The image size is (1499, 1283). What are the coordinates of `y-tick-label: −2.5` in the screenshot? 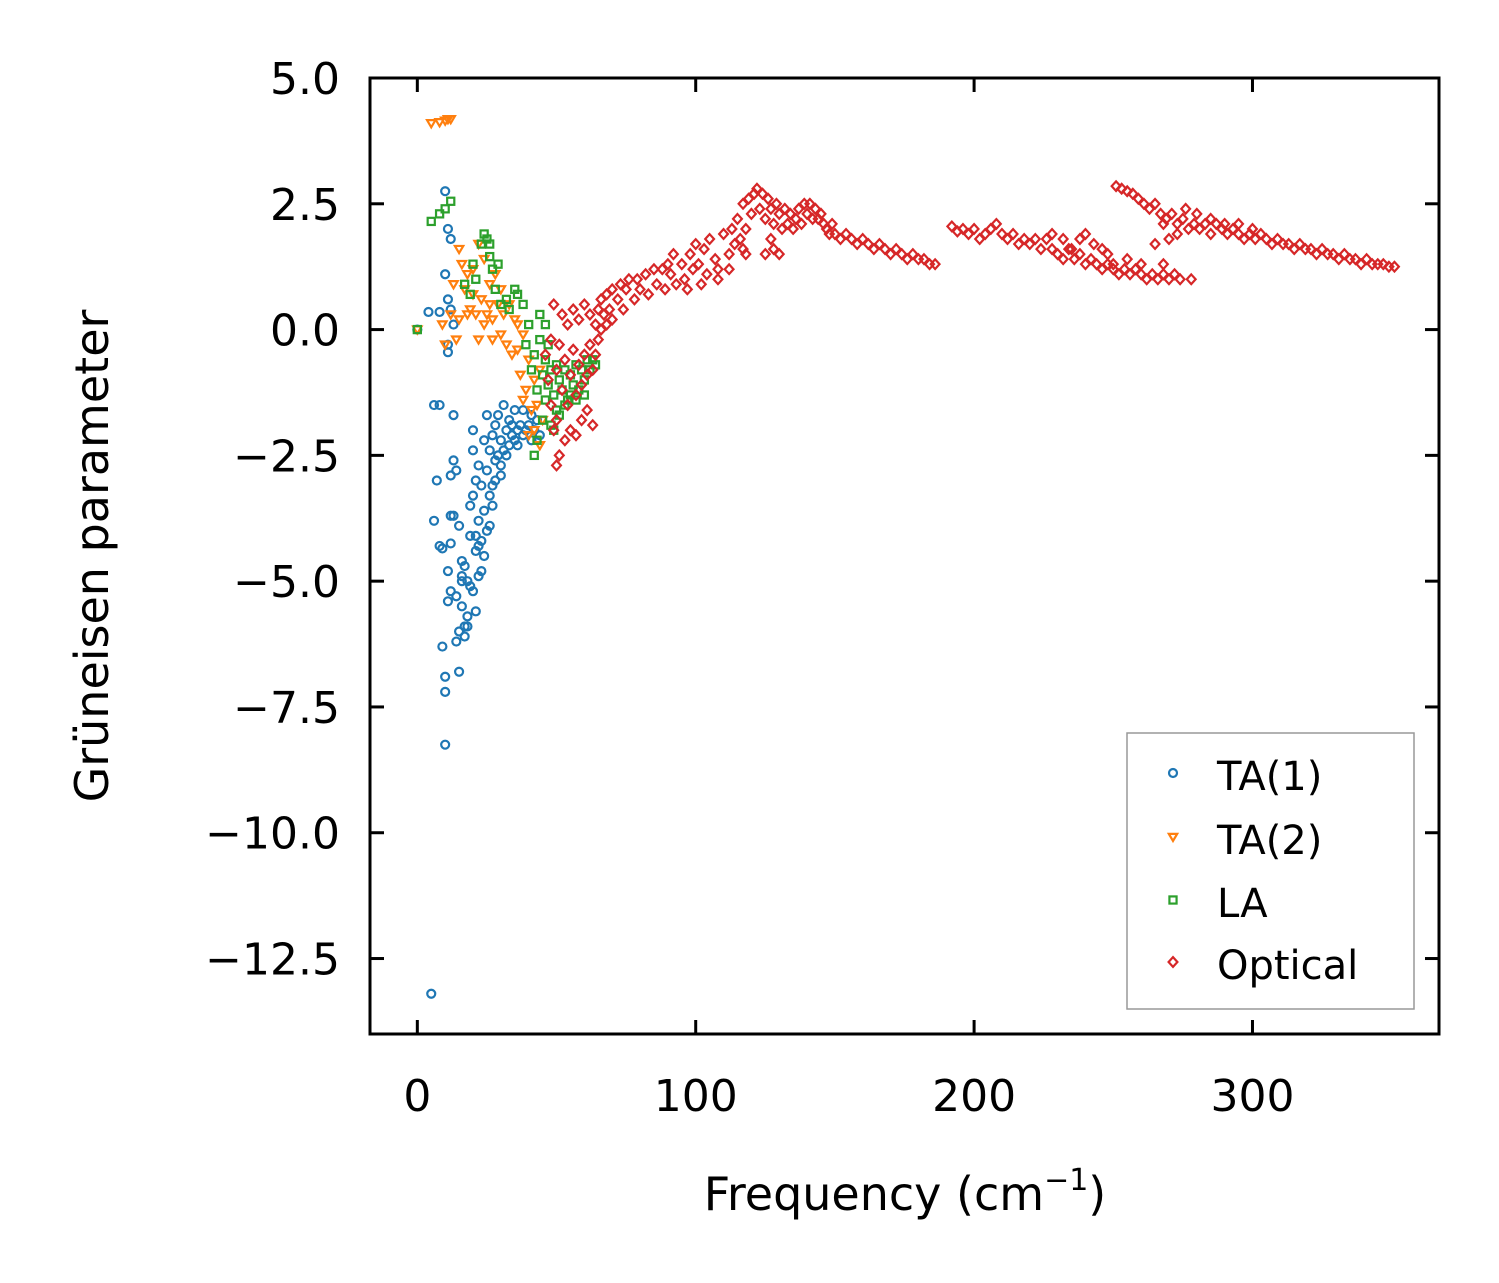 It's located at (286, 456).